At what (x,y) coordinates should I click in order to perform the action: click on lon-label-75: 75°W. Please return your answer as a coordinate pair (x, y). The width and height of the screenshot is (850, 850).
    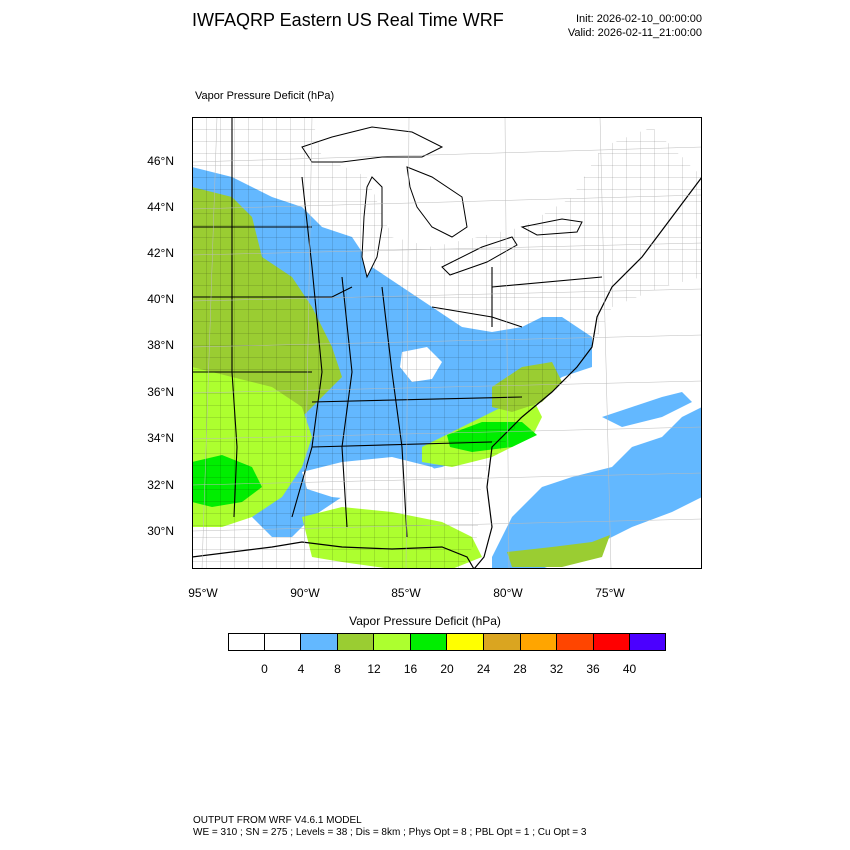
    Looking at the image, I should click on (610, 593).